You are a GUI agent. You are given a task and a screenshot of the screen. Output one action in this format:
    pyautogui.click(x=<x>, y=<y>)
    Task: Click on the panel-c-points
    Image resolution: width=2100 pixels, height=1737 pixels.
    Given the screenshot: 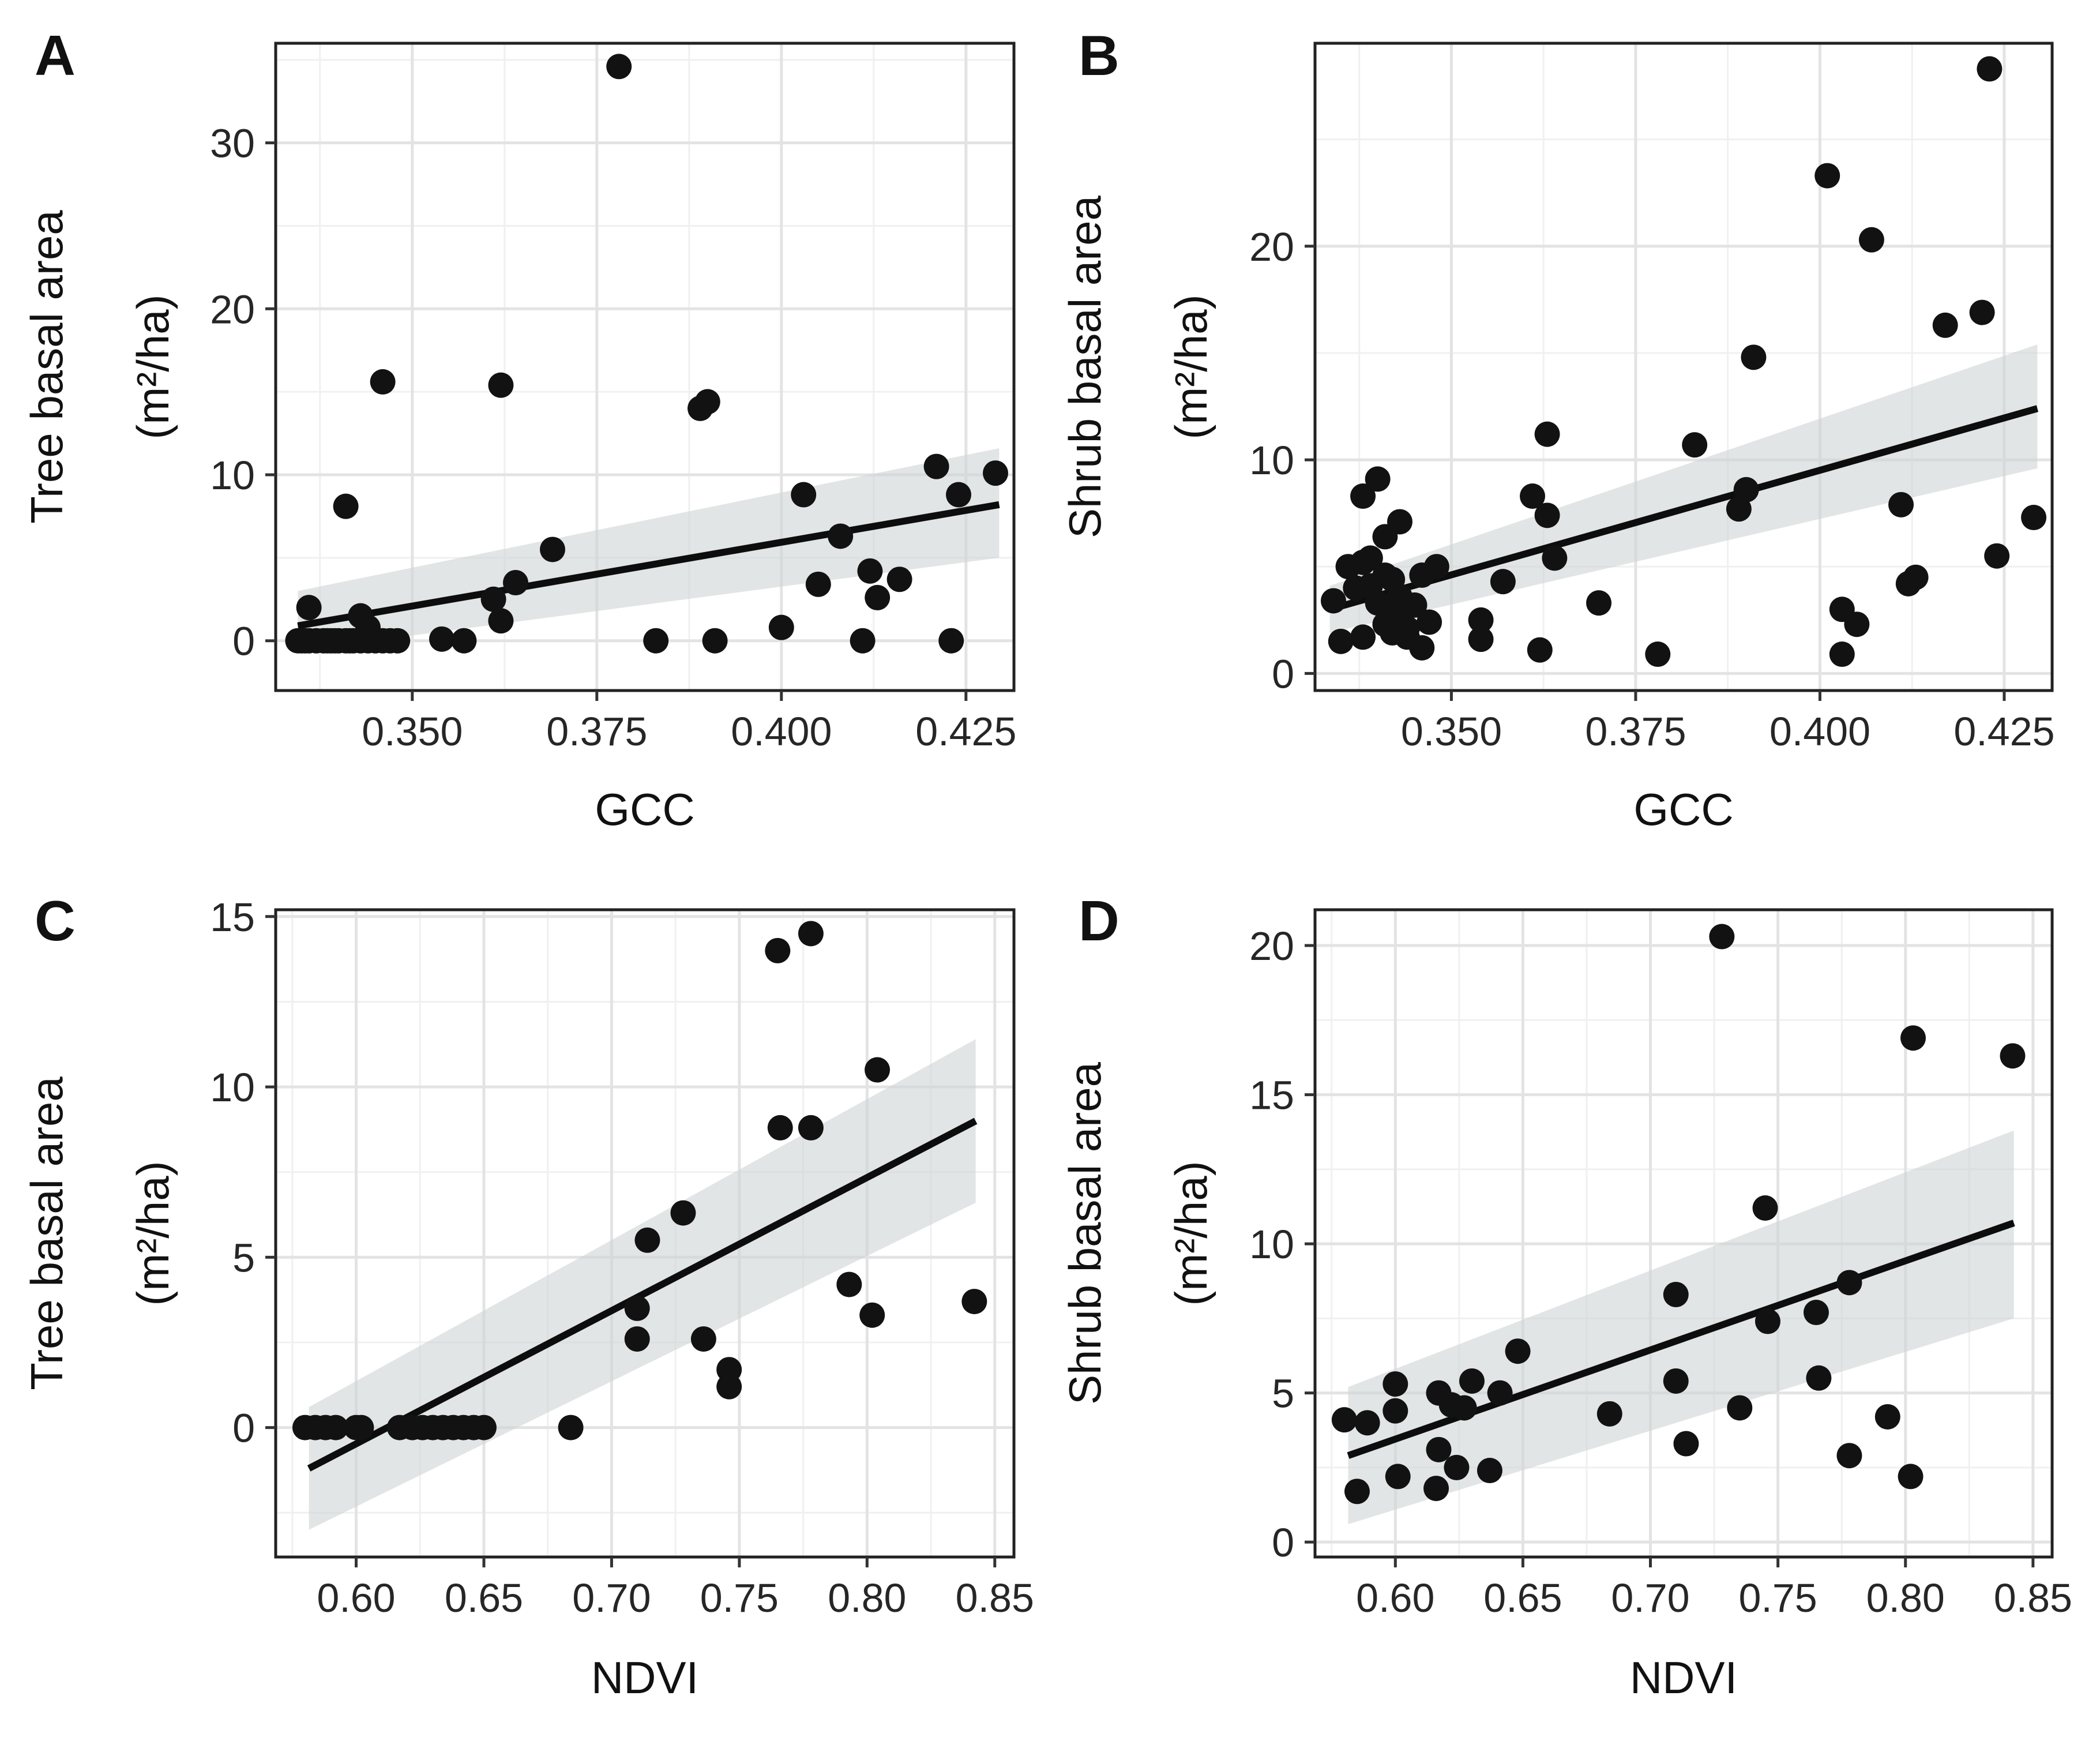 What is the action you would take?
    pyautogui.click(x=639, y=1180)
    